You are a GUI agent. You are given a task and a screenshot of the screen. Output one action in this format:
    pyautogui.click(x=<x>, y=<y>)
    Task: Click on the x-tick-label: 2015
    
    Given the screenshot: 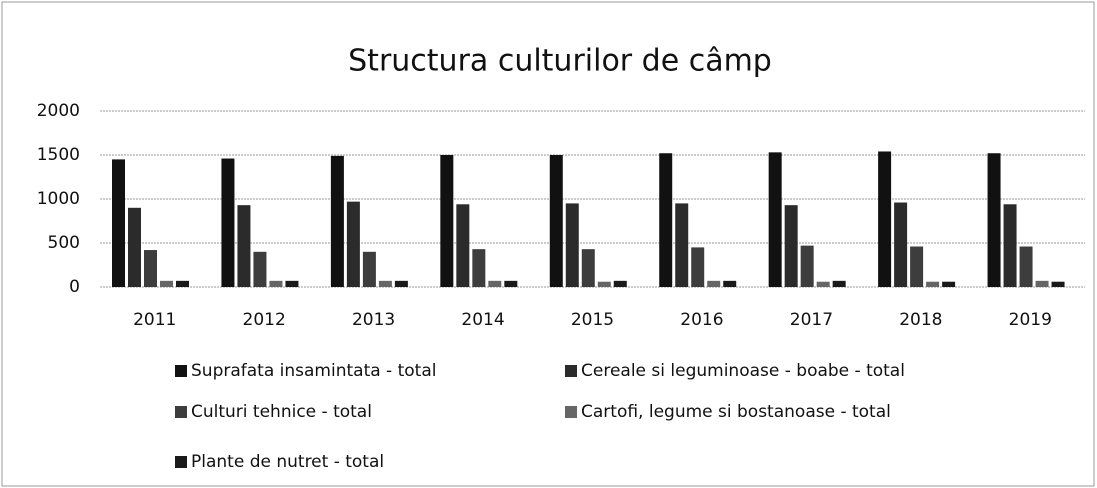 What is the action you would take?
    pyautogui.click(x=592, y=320)
    